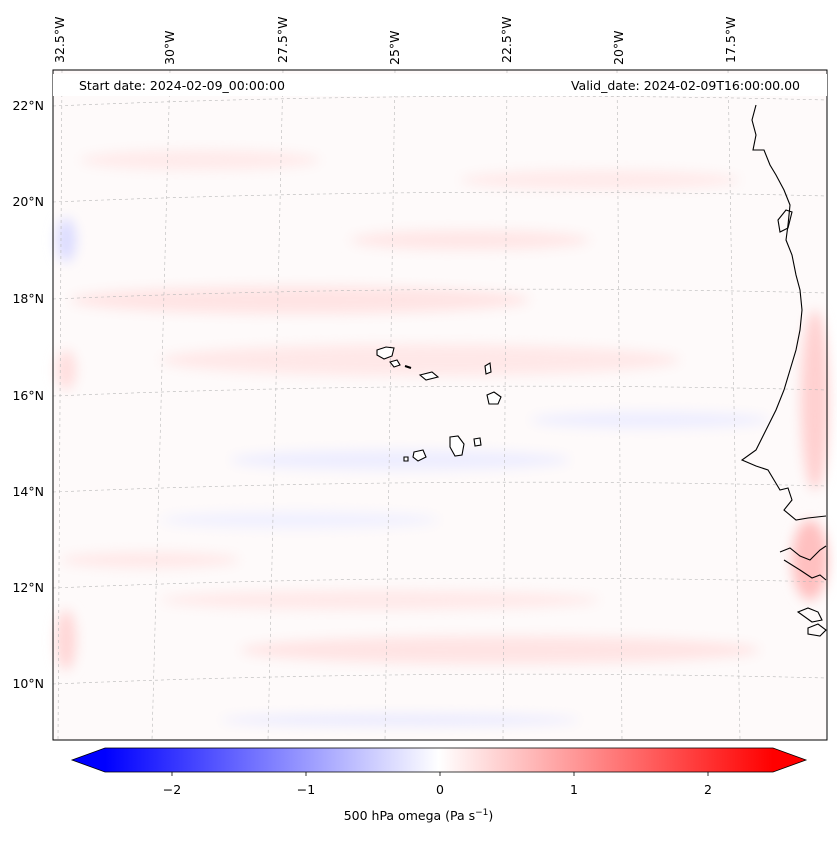 Image resolution: width=837 pixels, height=843 pixels. What do you see at coordinates (409, 816) in the screenshot?
I see `colorbar-label-main: 500 hPa omega (Pa s` at bounding box center [409, 816].